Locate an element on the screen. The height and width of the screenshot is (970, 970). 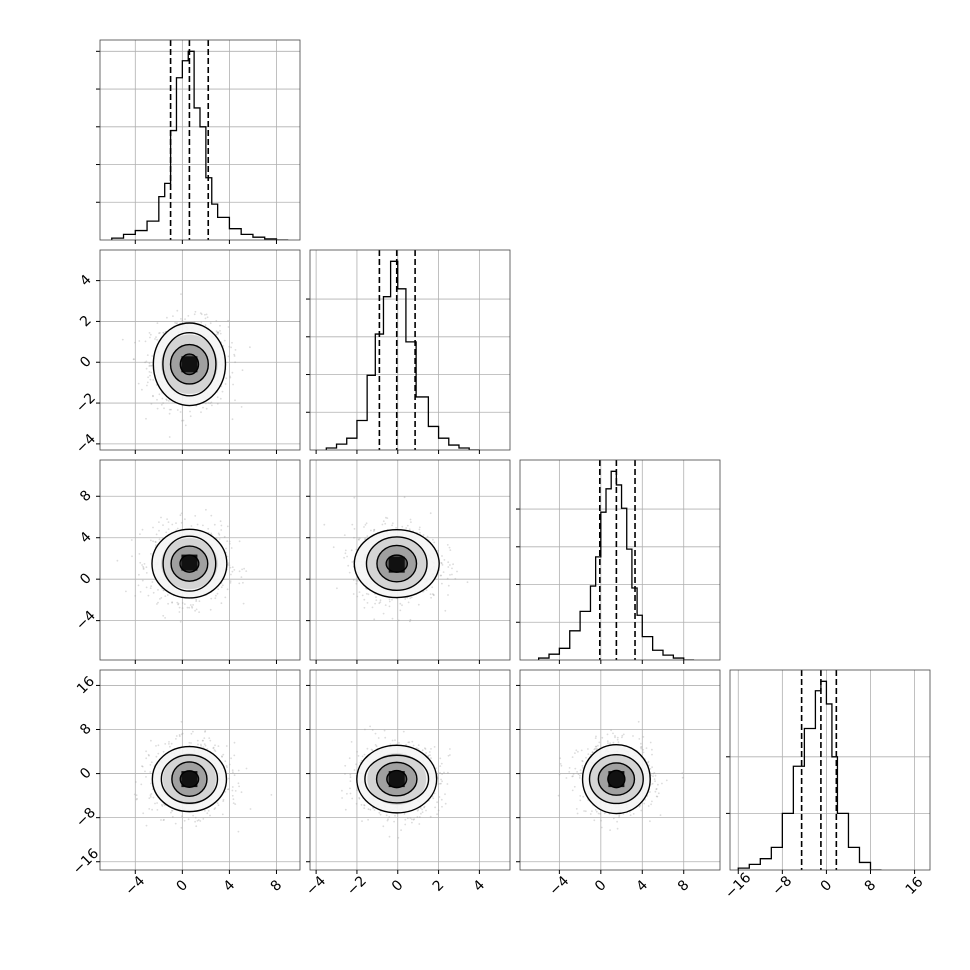
density-content is located at coordinates (182, 565).